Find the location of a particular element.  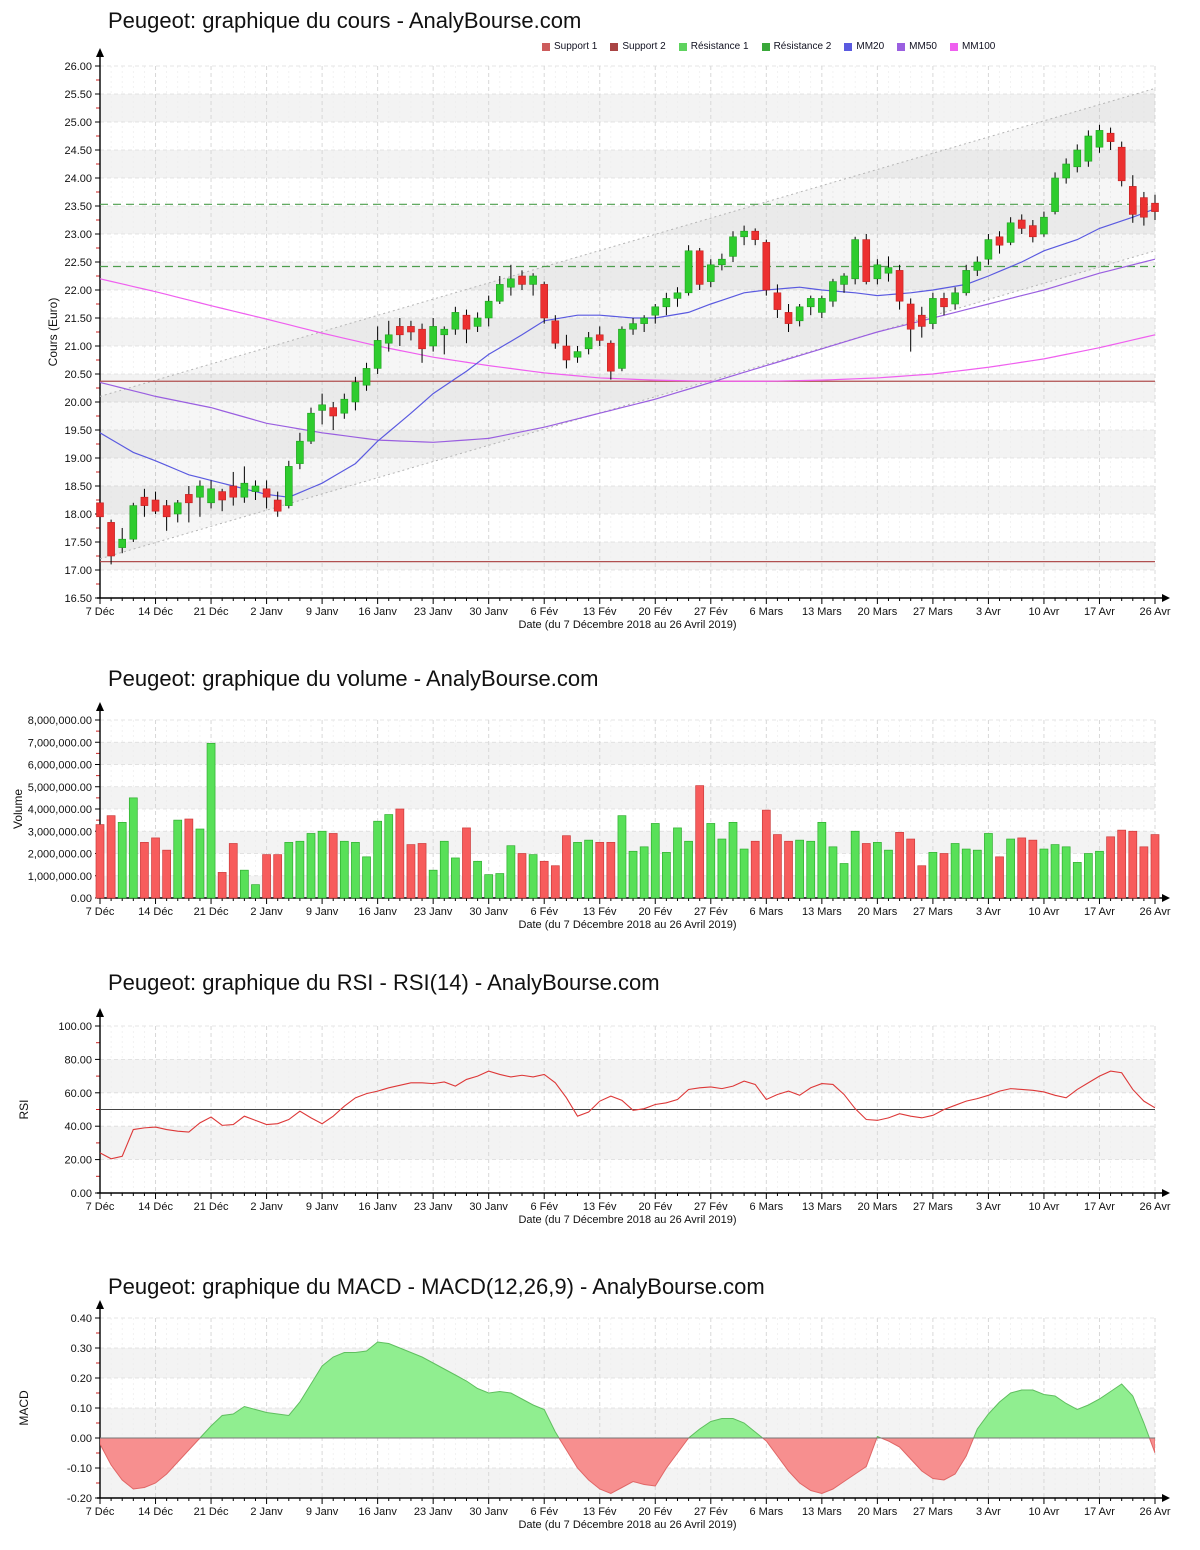

y-tick-label: 100.00 is located at coordinates (75, 1027).